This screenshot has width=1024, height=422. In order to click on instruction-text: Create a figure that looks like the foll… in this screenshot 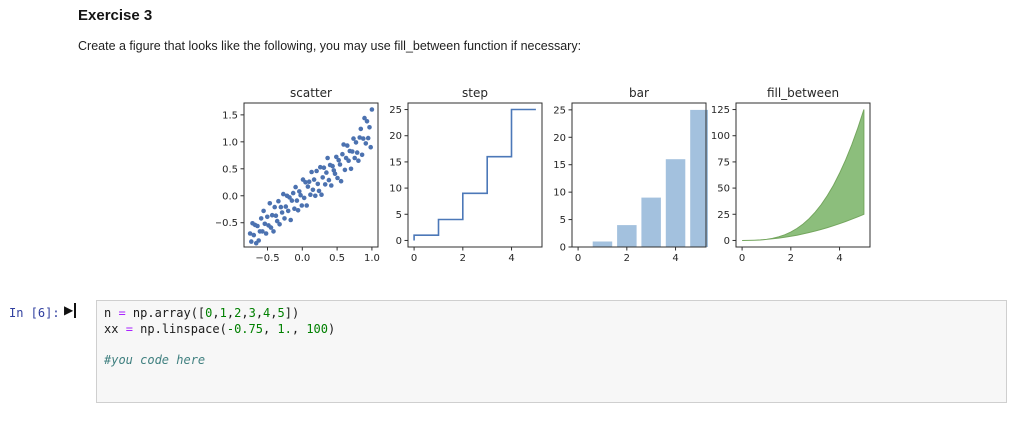, I will do `click(330, 46)`.